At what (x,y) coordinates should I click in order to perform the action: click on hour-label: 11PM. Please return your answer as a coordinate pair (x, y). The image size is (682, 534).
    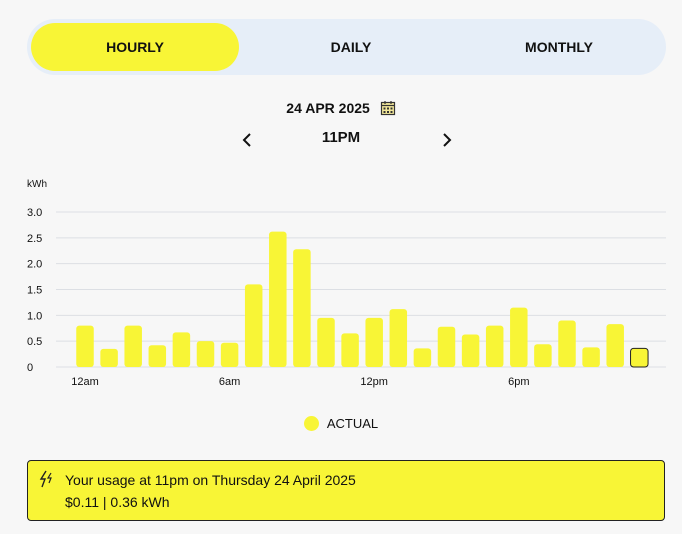
    Looking at the image, I should click on (341, 137).